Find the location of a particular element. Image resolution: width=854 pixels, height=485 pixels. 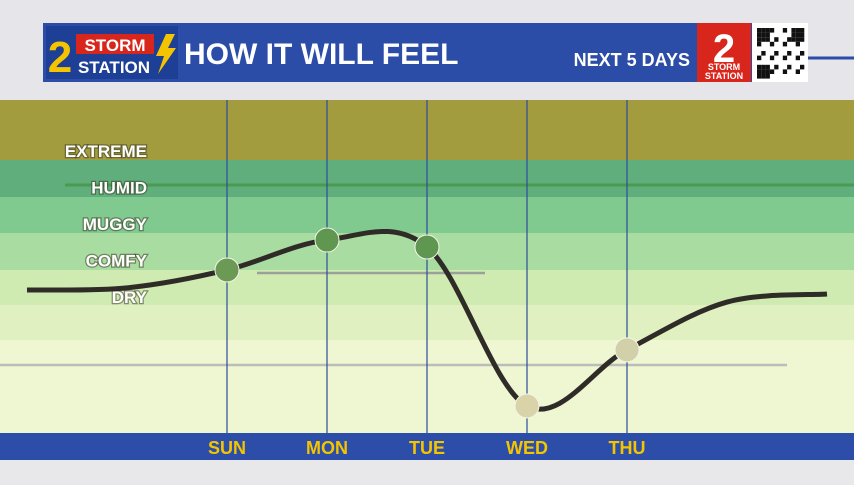

badge is located at coordinates (724, 52).